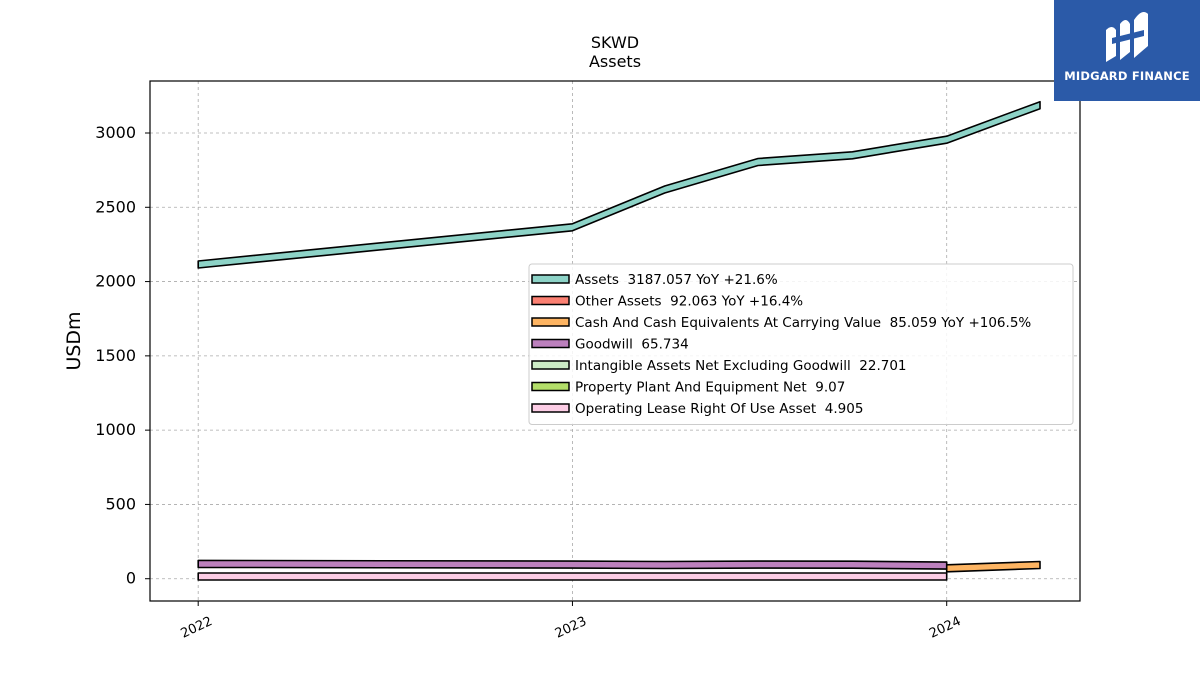 The height and width of the screenshot is (675, 1200). Describe the element at coordinates (115, 429) in the screenshot. I see `y-tick-label: 1000` at that location.